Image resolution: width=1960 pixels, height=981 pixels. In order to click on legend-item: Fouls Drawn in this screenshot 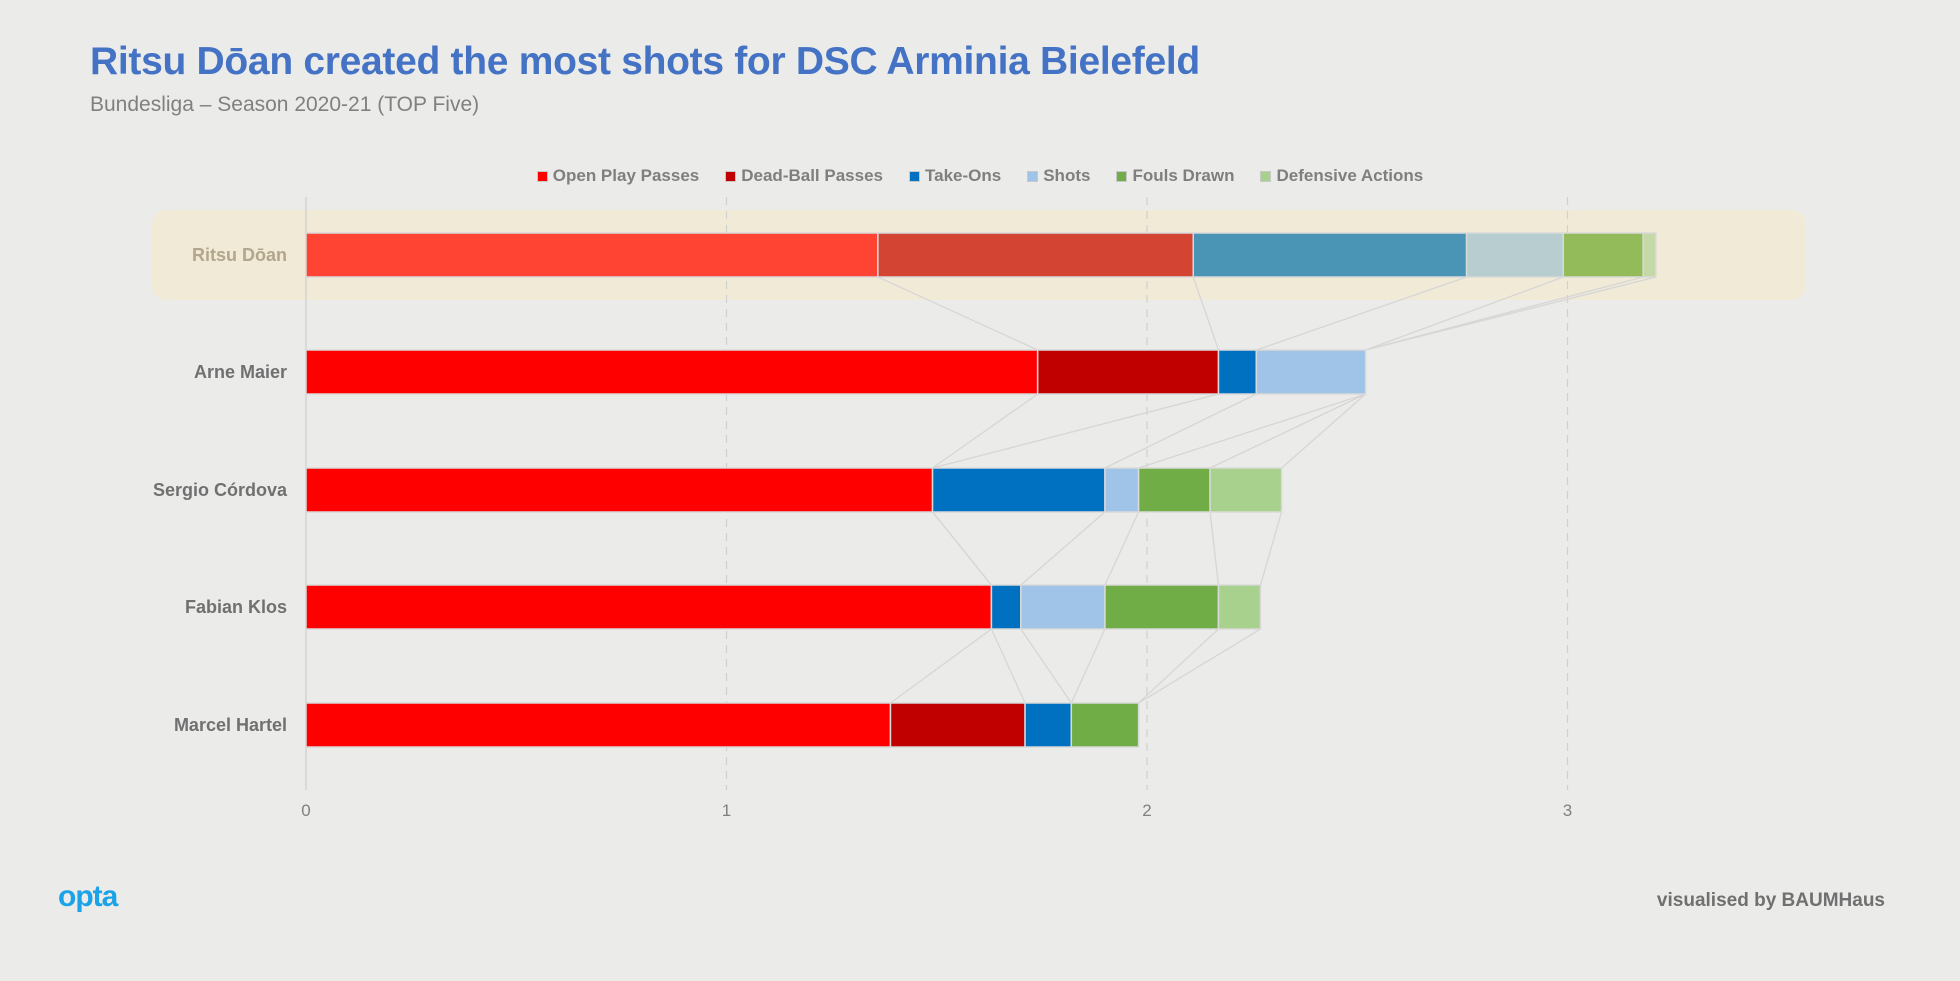, I will do `click(1175, 176)`.